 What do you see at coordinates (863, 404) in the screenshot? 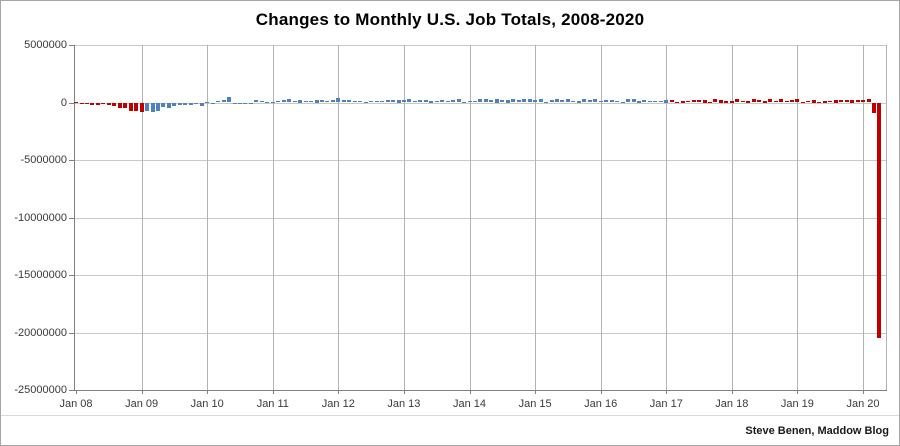
I see `x-tick-label: Jan 20` at bounding box center [863, 404].